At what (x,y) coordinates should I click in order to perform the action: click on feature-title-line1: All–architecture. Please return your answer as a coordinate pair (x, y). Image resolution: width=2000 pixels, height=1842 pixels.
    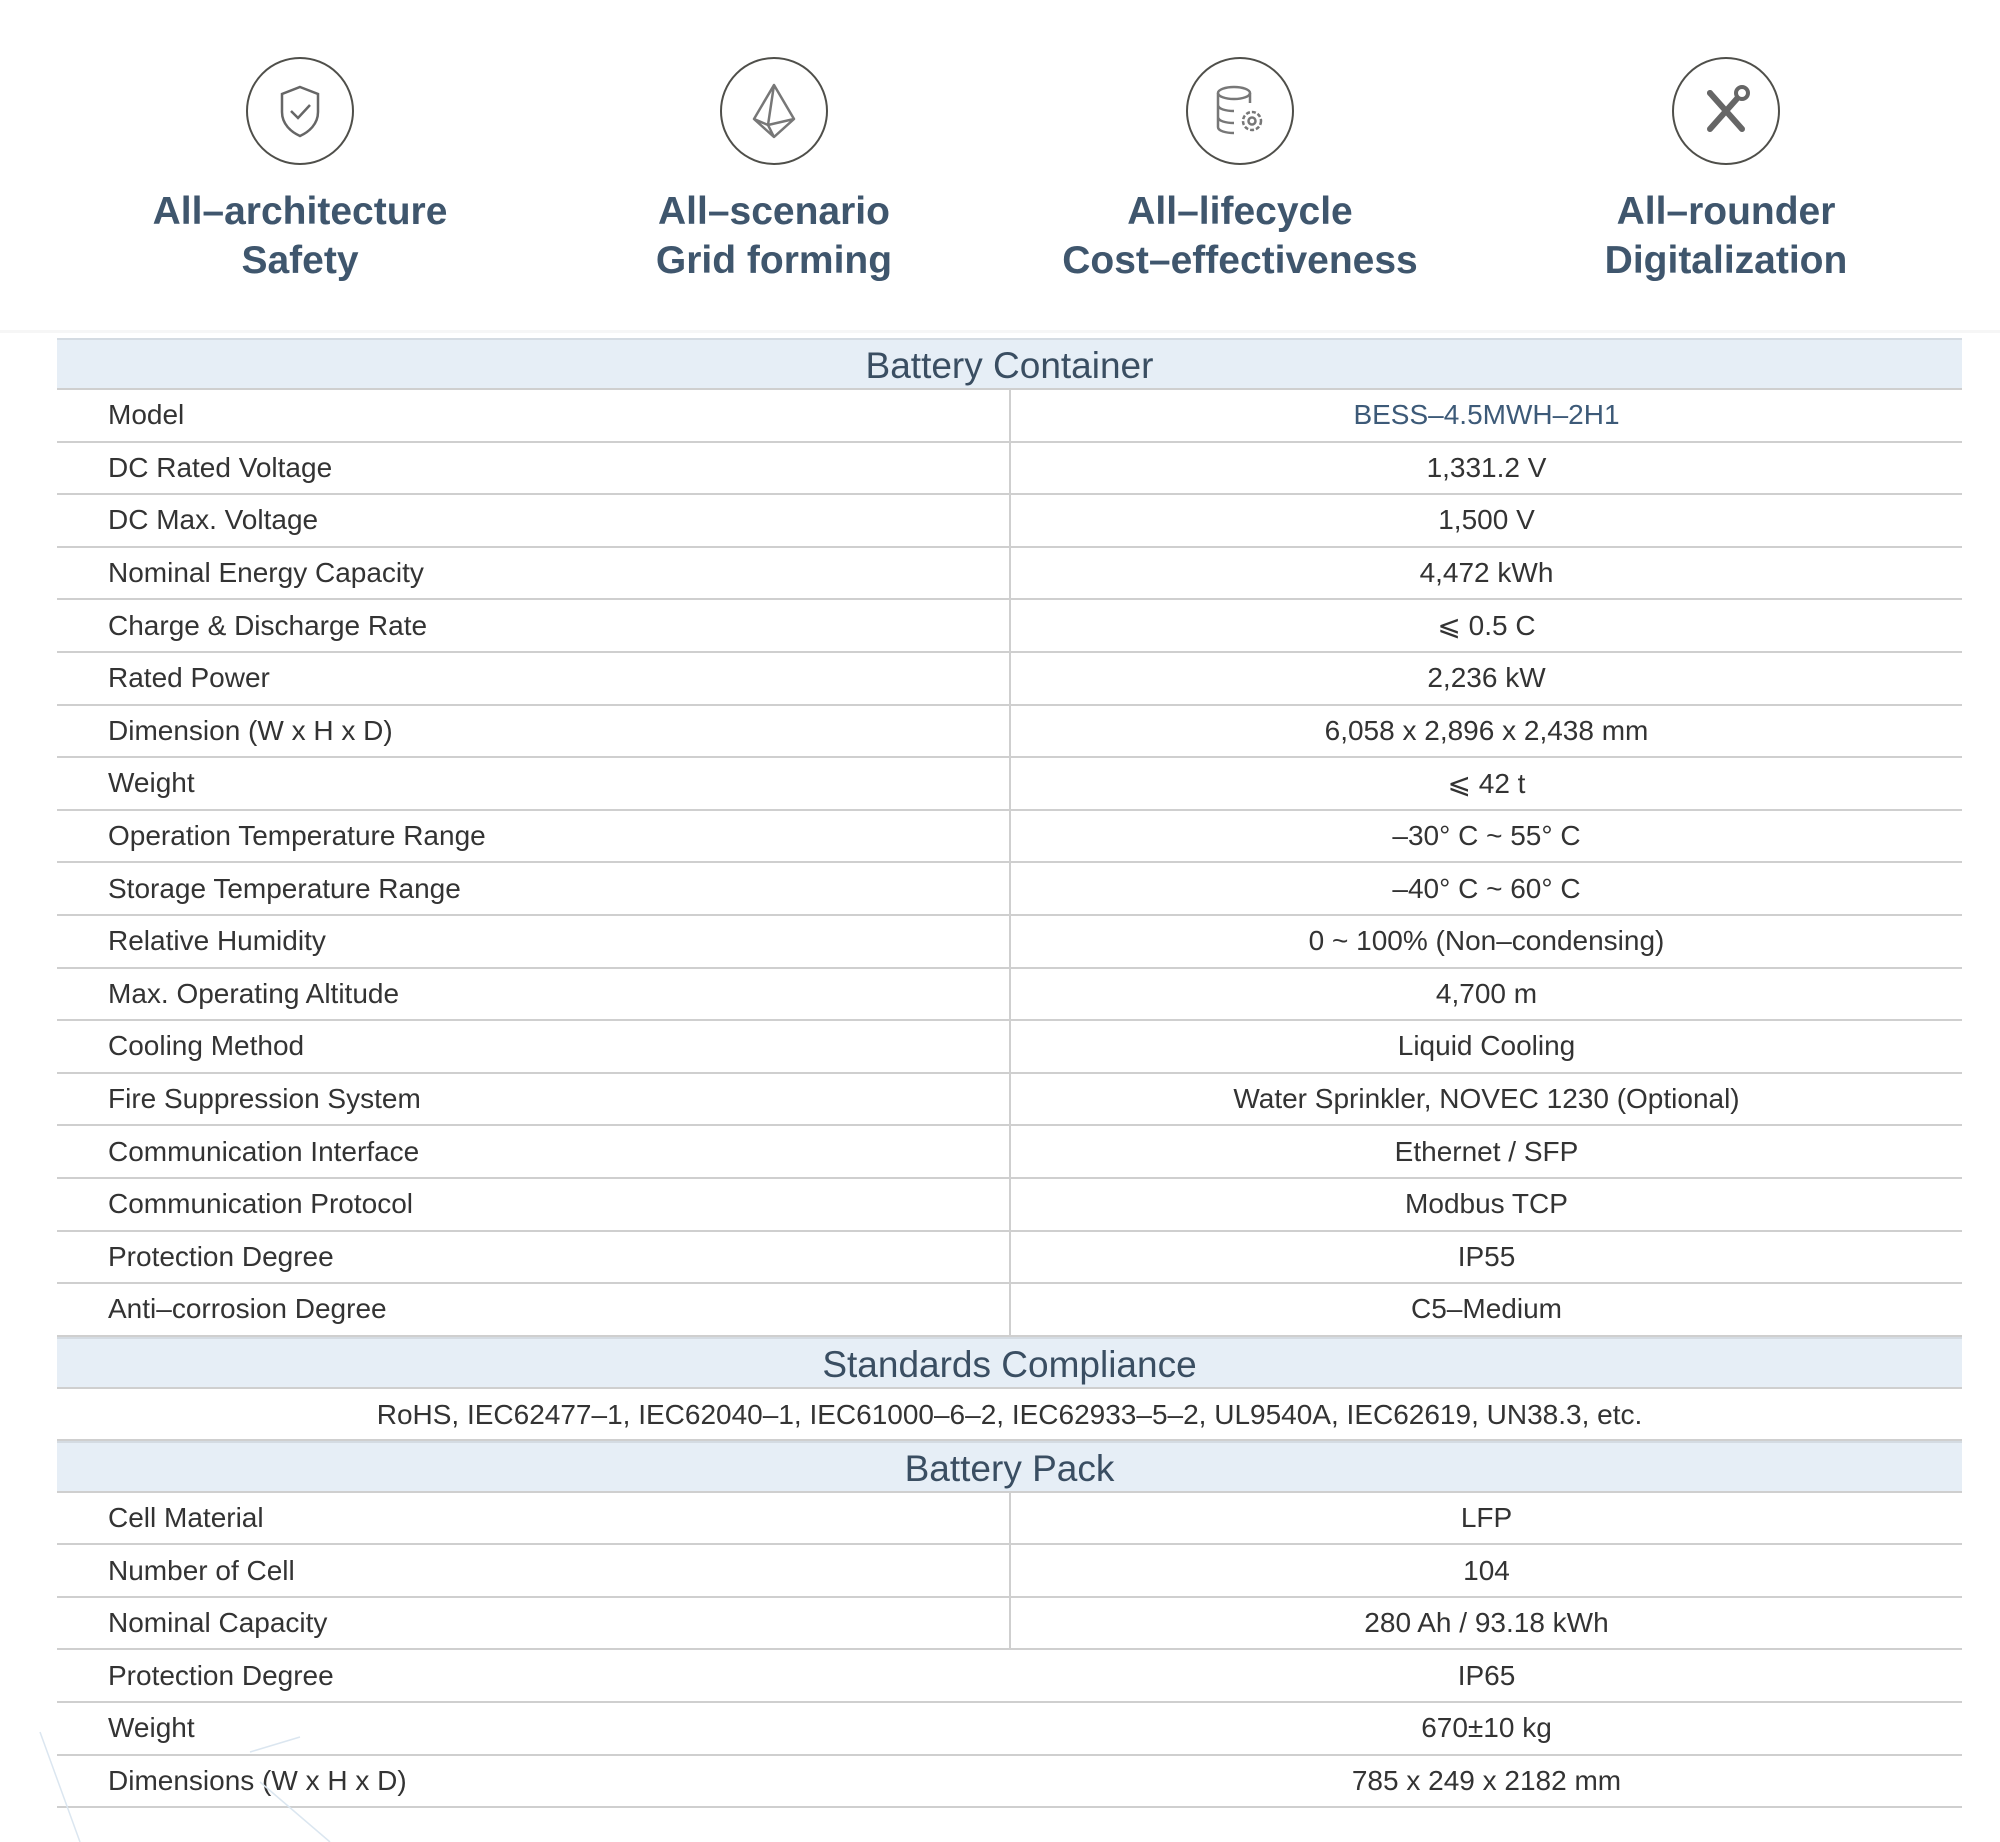
    Looking at the image, I should click on (300, 211).